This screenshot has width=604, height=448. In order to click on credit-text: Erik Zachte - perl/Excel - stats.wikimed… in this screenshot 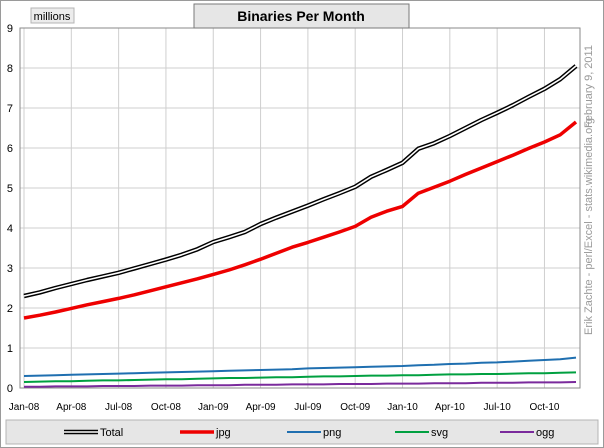, I will do `click(589, 226)`.